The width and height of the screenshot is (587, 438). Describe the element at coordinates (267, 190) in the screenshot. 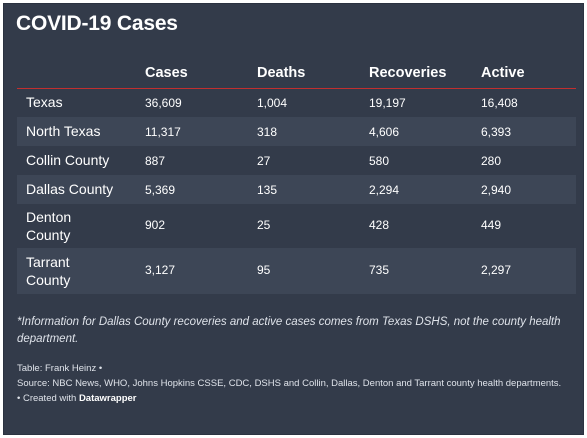

I see `cell-deaths: 135` at that location.